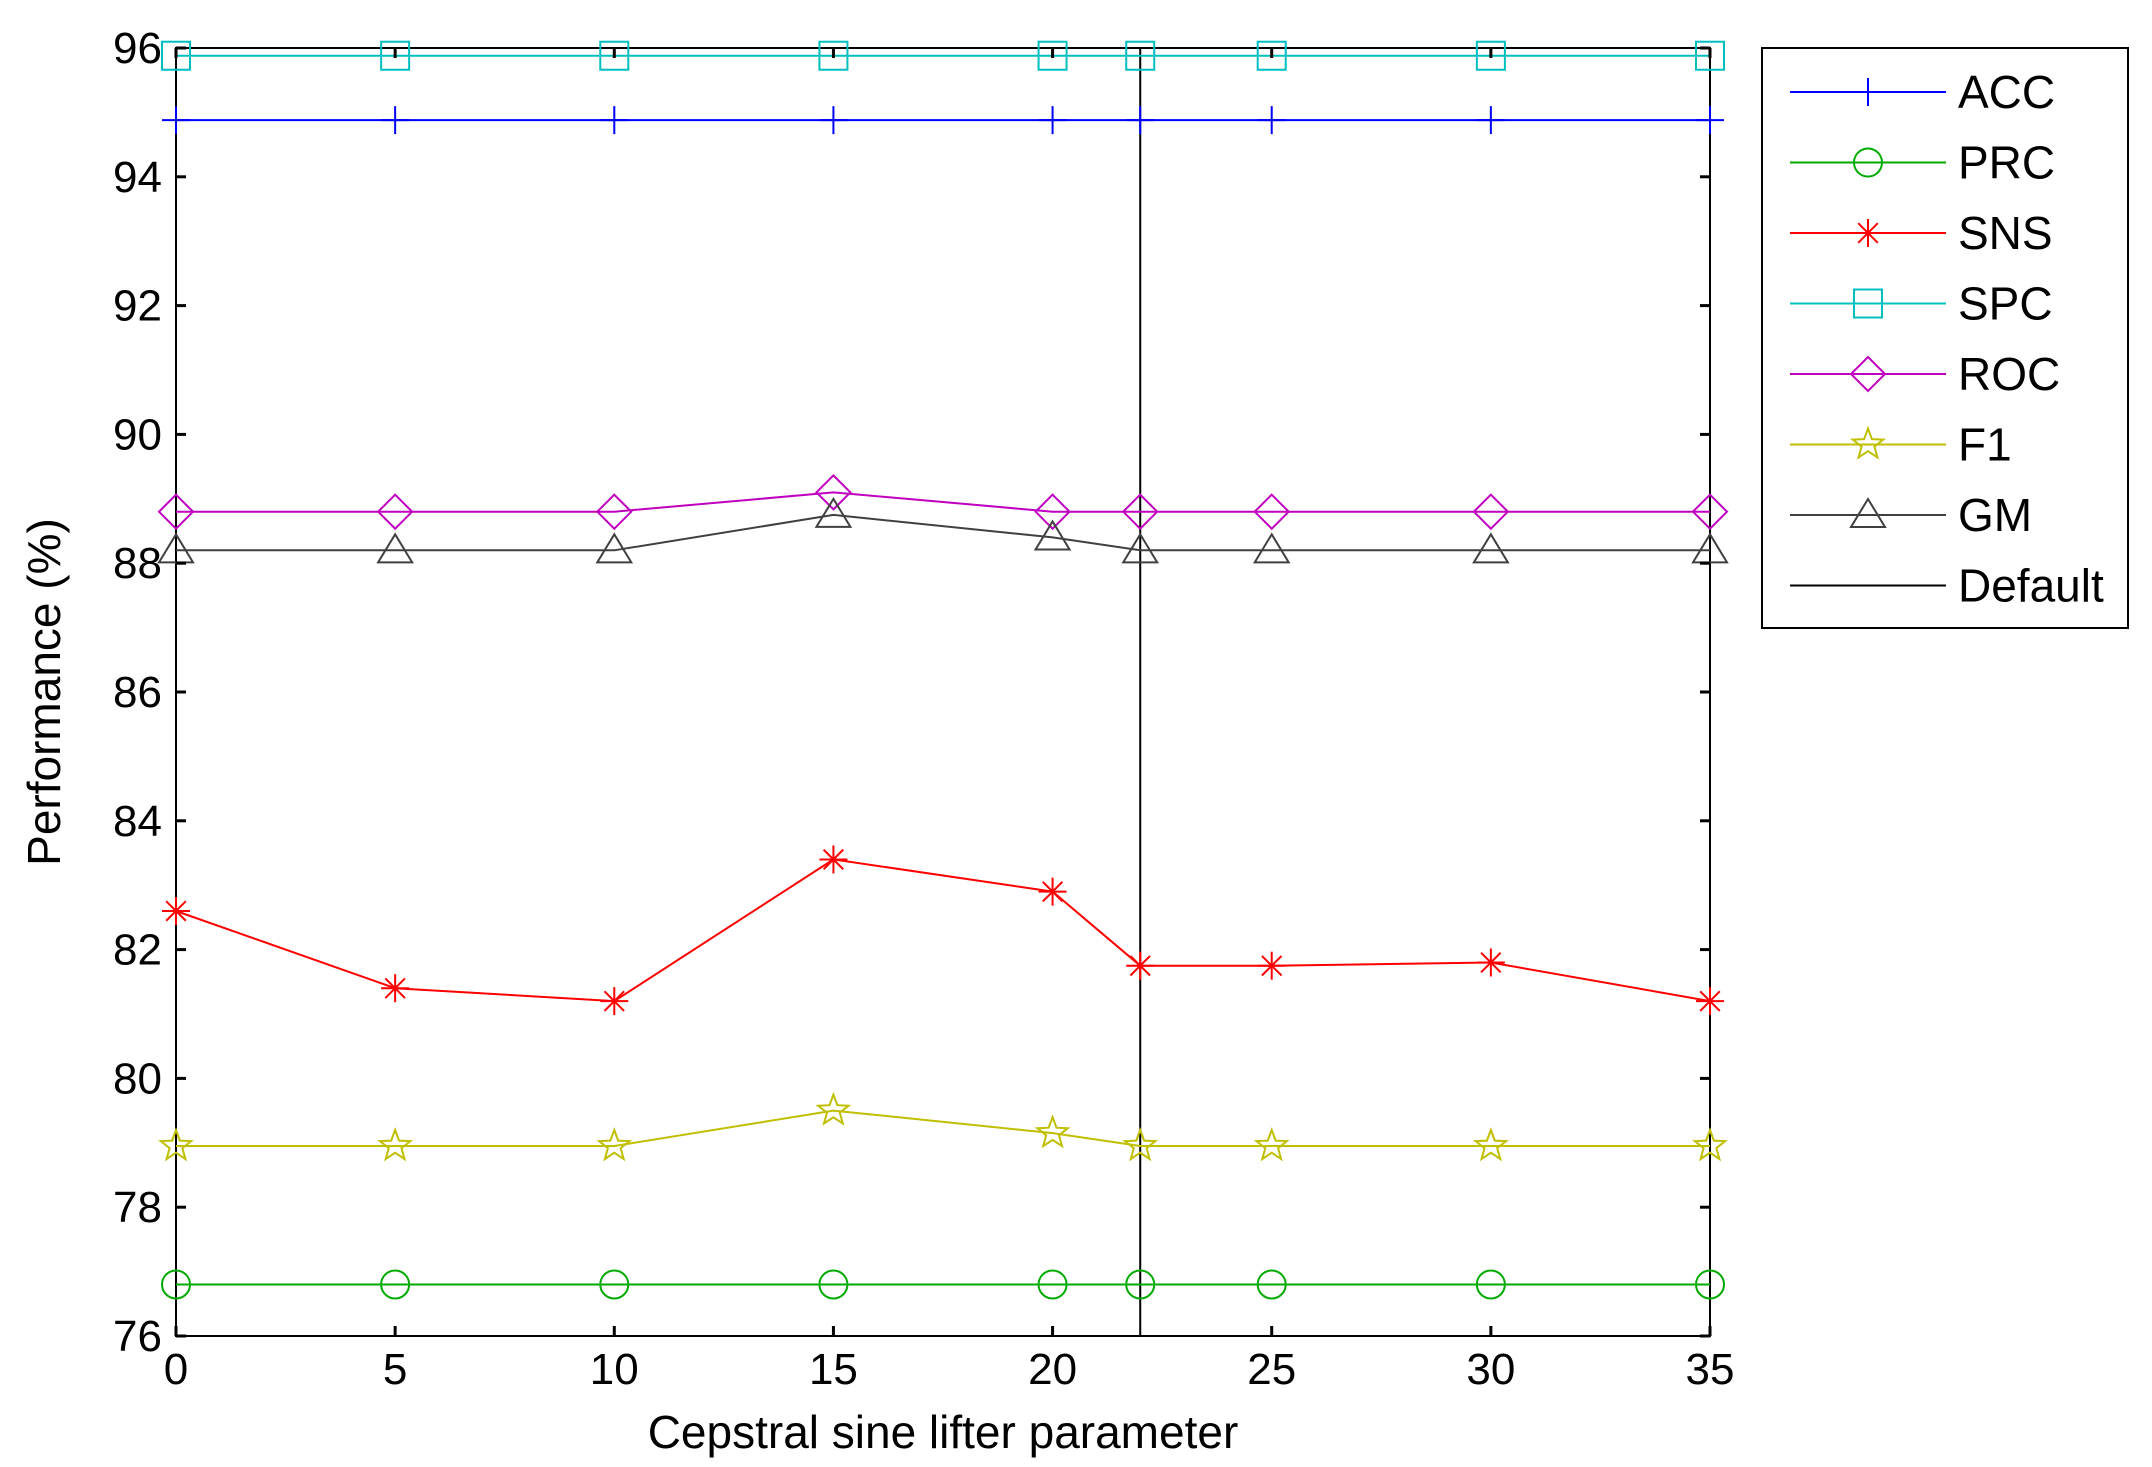 The image size is (2152, 1467). What do you see at coordinates (943, 532) in the screenshot?
I see `gm-line` at bounding box center [943, 532].